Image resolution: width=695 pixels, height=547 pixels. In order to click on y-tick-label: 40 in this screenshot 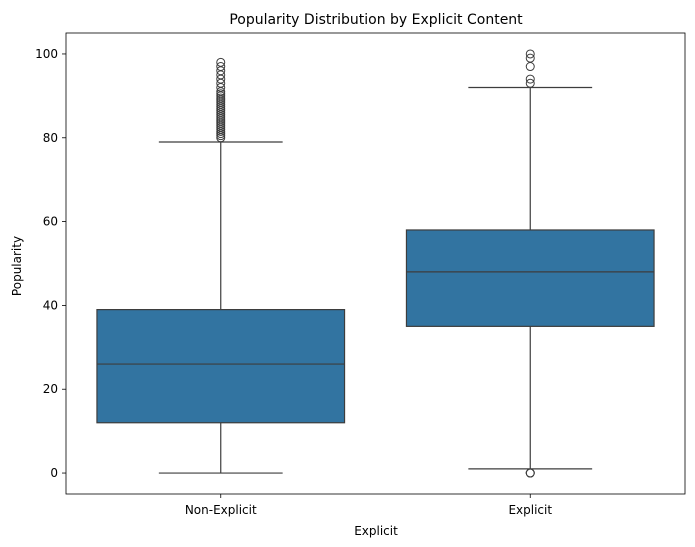, I will do `click(50, 305)`.